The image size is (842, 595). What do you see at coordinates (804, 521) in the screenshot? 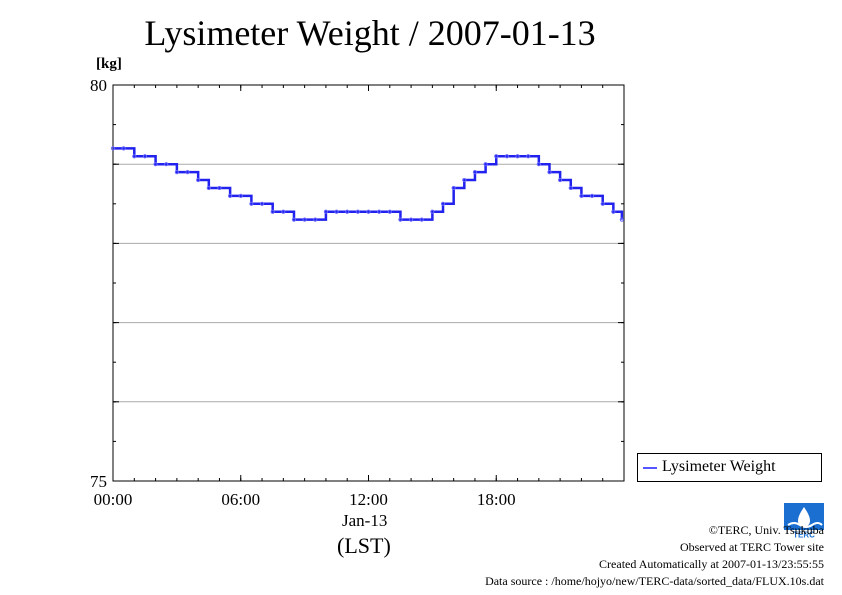
I see `terc-logo: TERC` at bounding box center [804, 521].